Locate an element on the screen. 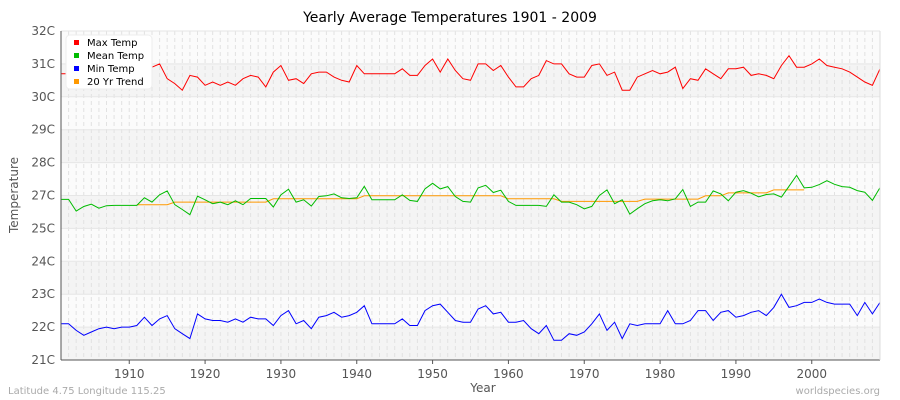 This screenshot has width=900, height=400. x-tick-label: 1970 is located at coordinates (584, 374).